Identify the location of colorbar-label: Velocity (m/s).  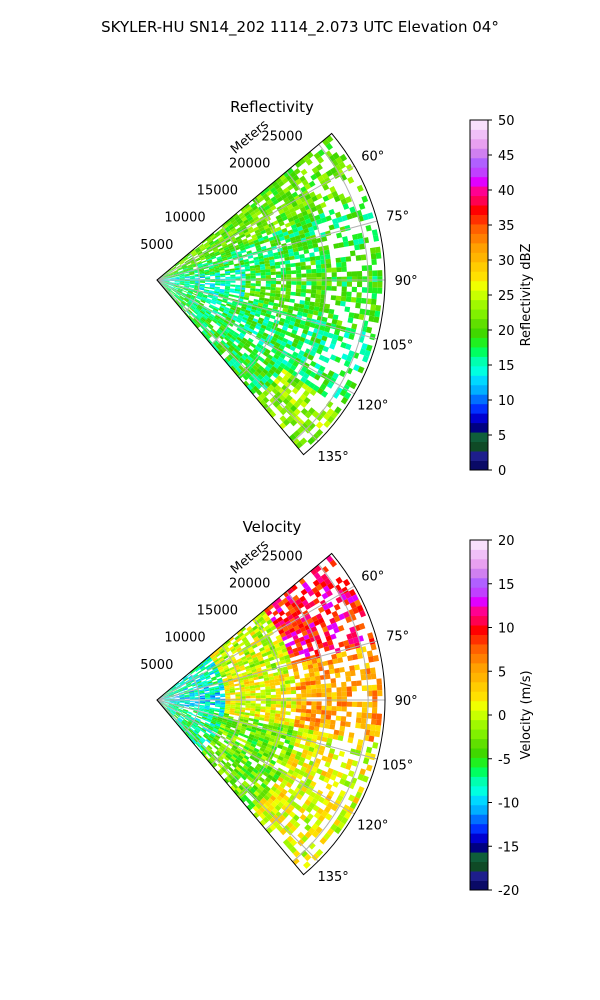
(526, 714).